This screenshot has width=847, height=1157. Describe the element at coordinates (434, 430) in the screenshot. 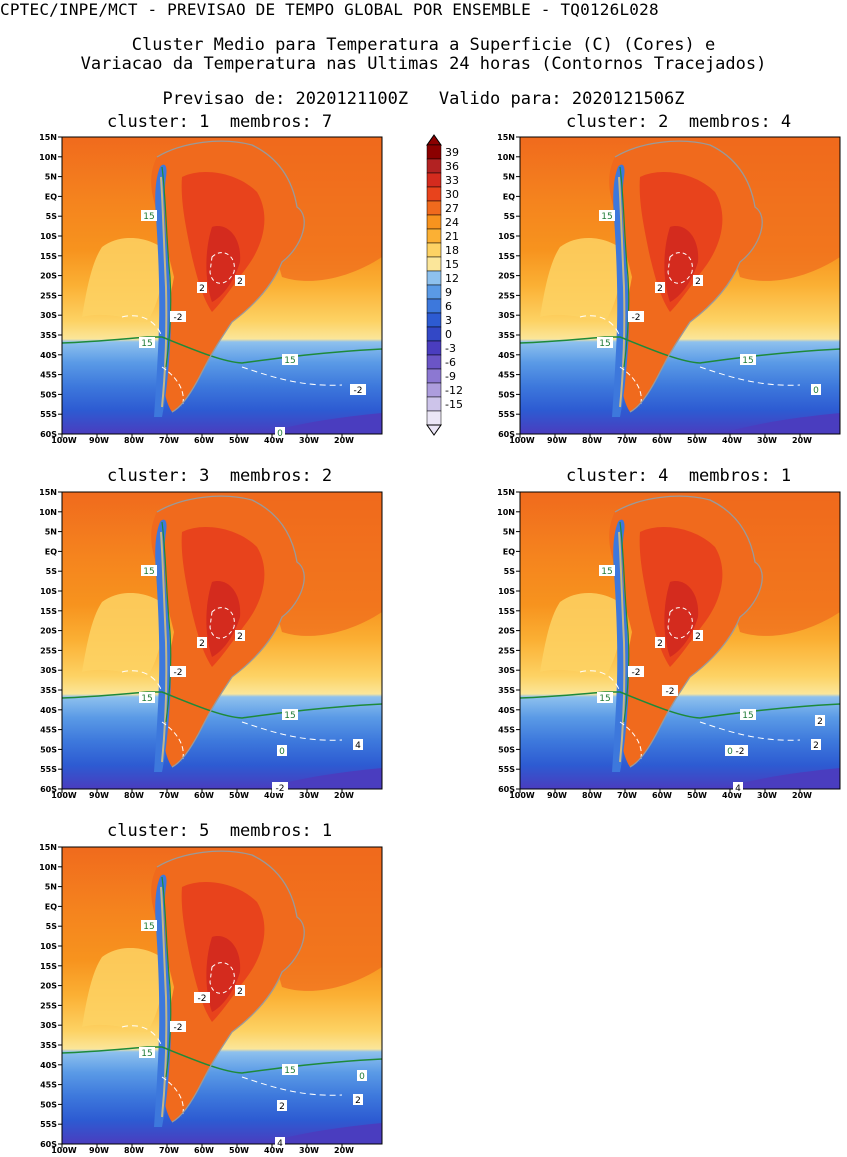

I see `colorbar-bottom-arrow` at that location.